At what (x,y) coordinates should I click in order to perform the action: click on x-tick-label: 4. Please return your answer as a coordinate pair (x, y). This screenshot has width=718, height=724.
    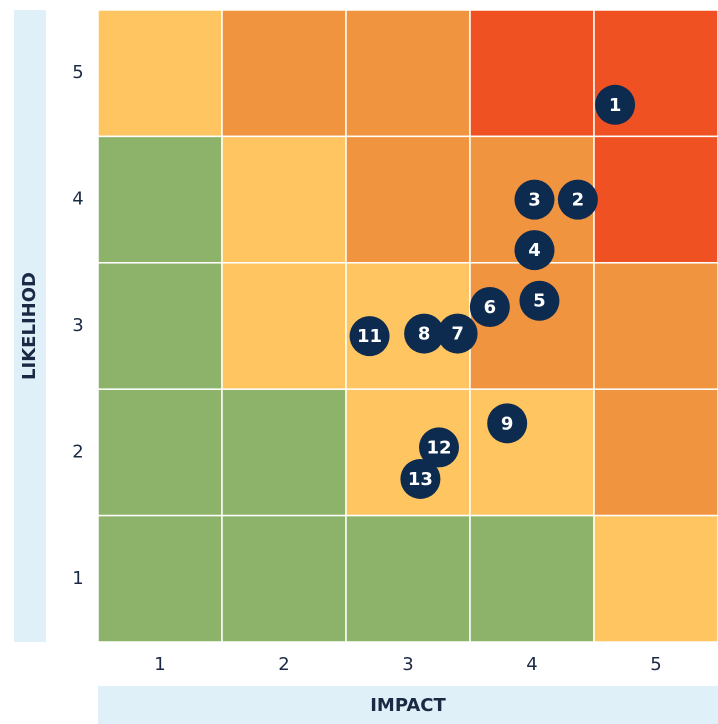
    Looking at the image, I should click on (531, 664).